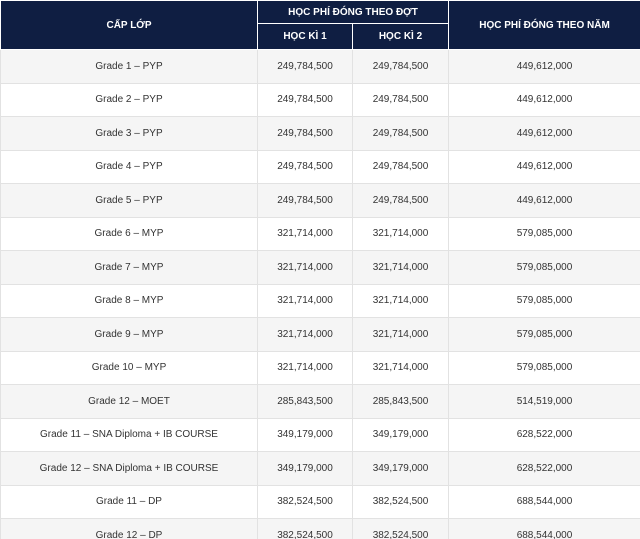 The width and height of the screenshot is (640, 539). What do you see at coordinates (400, 36) in the screenshot?
I see `header-term2: HỌC KÌ 2` at bounding box center [400, 36].